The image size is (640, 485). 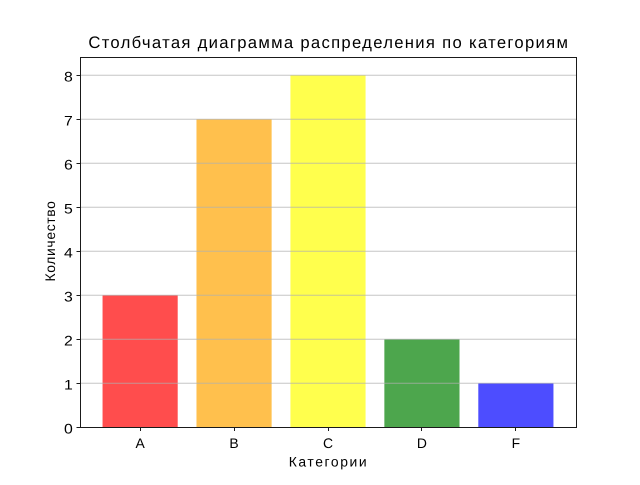 What do you see at coordinates (68, 252) in the screenshot?
I see `svg-text: 4` at bounding box center [68, 252].